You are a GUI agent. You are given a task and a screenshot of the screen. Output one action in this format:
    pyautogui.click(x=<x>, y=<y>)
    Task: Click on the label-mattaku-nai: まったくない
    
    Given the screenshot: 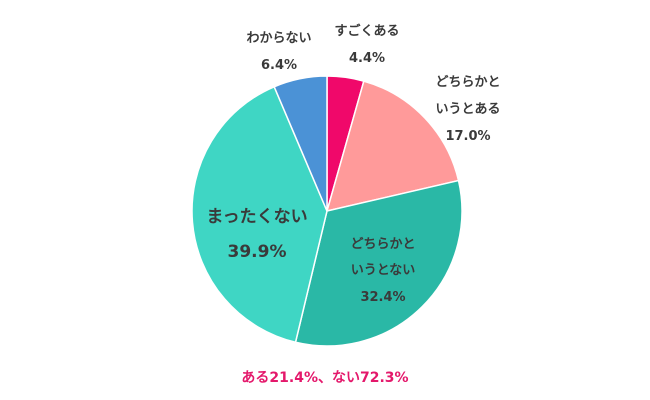 What is the action you would take?
    pyautogui.click(x=256, y=217)
    